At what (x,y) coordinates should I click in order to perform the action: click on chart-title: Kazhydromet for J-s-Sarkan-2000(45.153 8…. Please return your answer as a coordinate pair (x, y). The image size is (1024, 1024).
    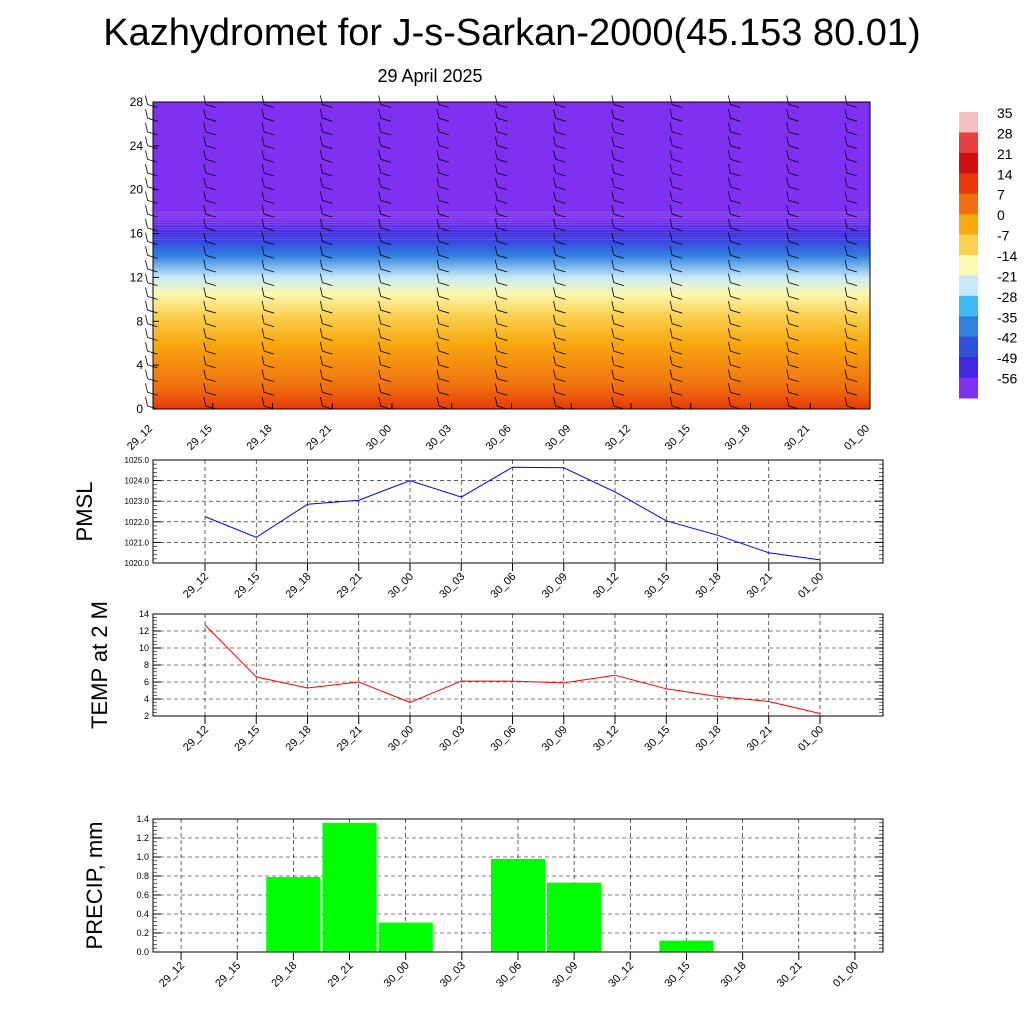
    Looking at the image, I should click on (512, 33).